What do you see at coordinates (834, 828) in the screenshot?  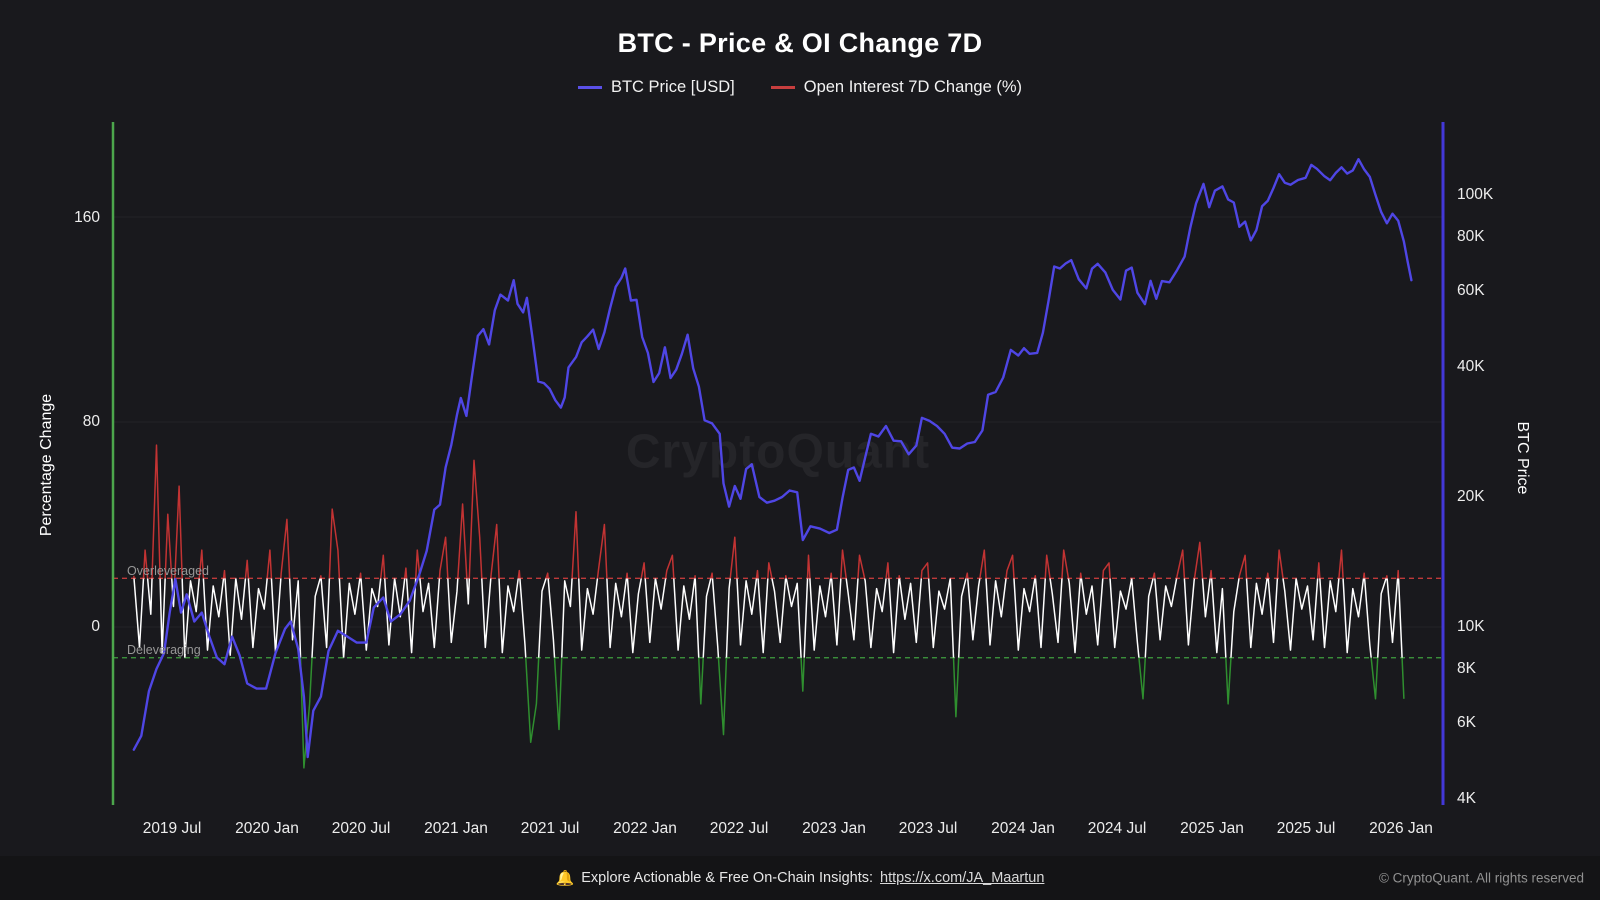 I see `x-tick-2023-jan: 2023 Jan` at bounding box center [834, 828].